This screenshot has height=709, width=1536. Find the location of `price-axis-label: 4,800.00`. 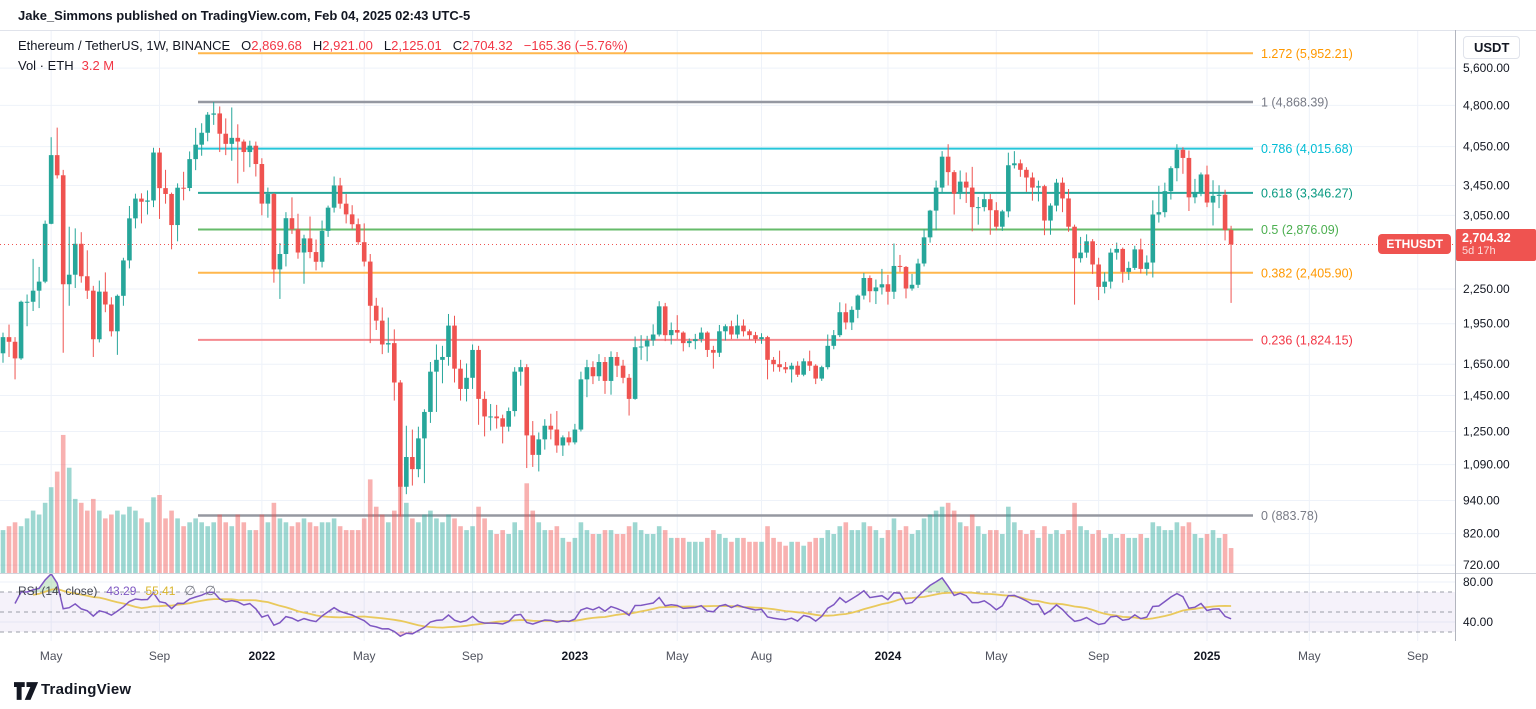

price-axis-label: 4,800.00 is located at coordinates (1486, 105).